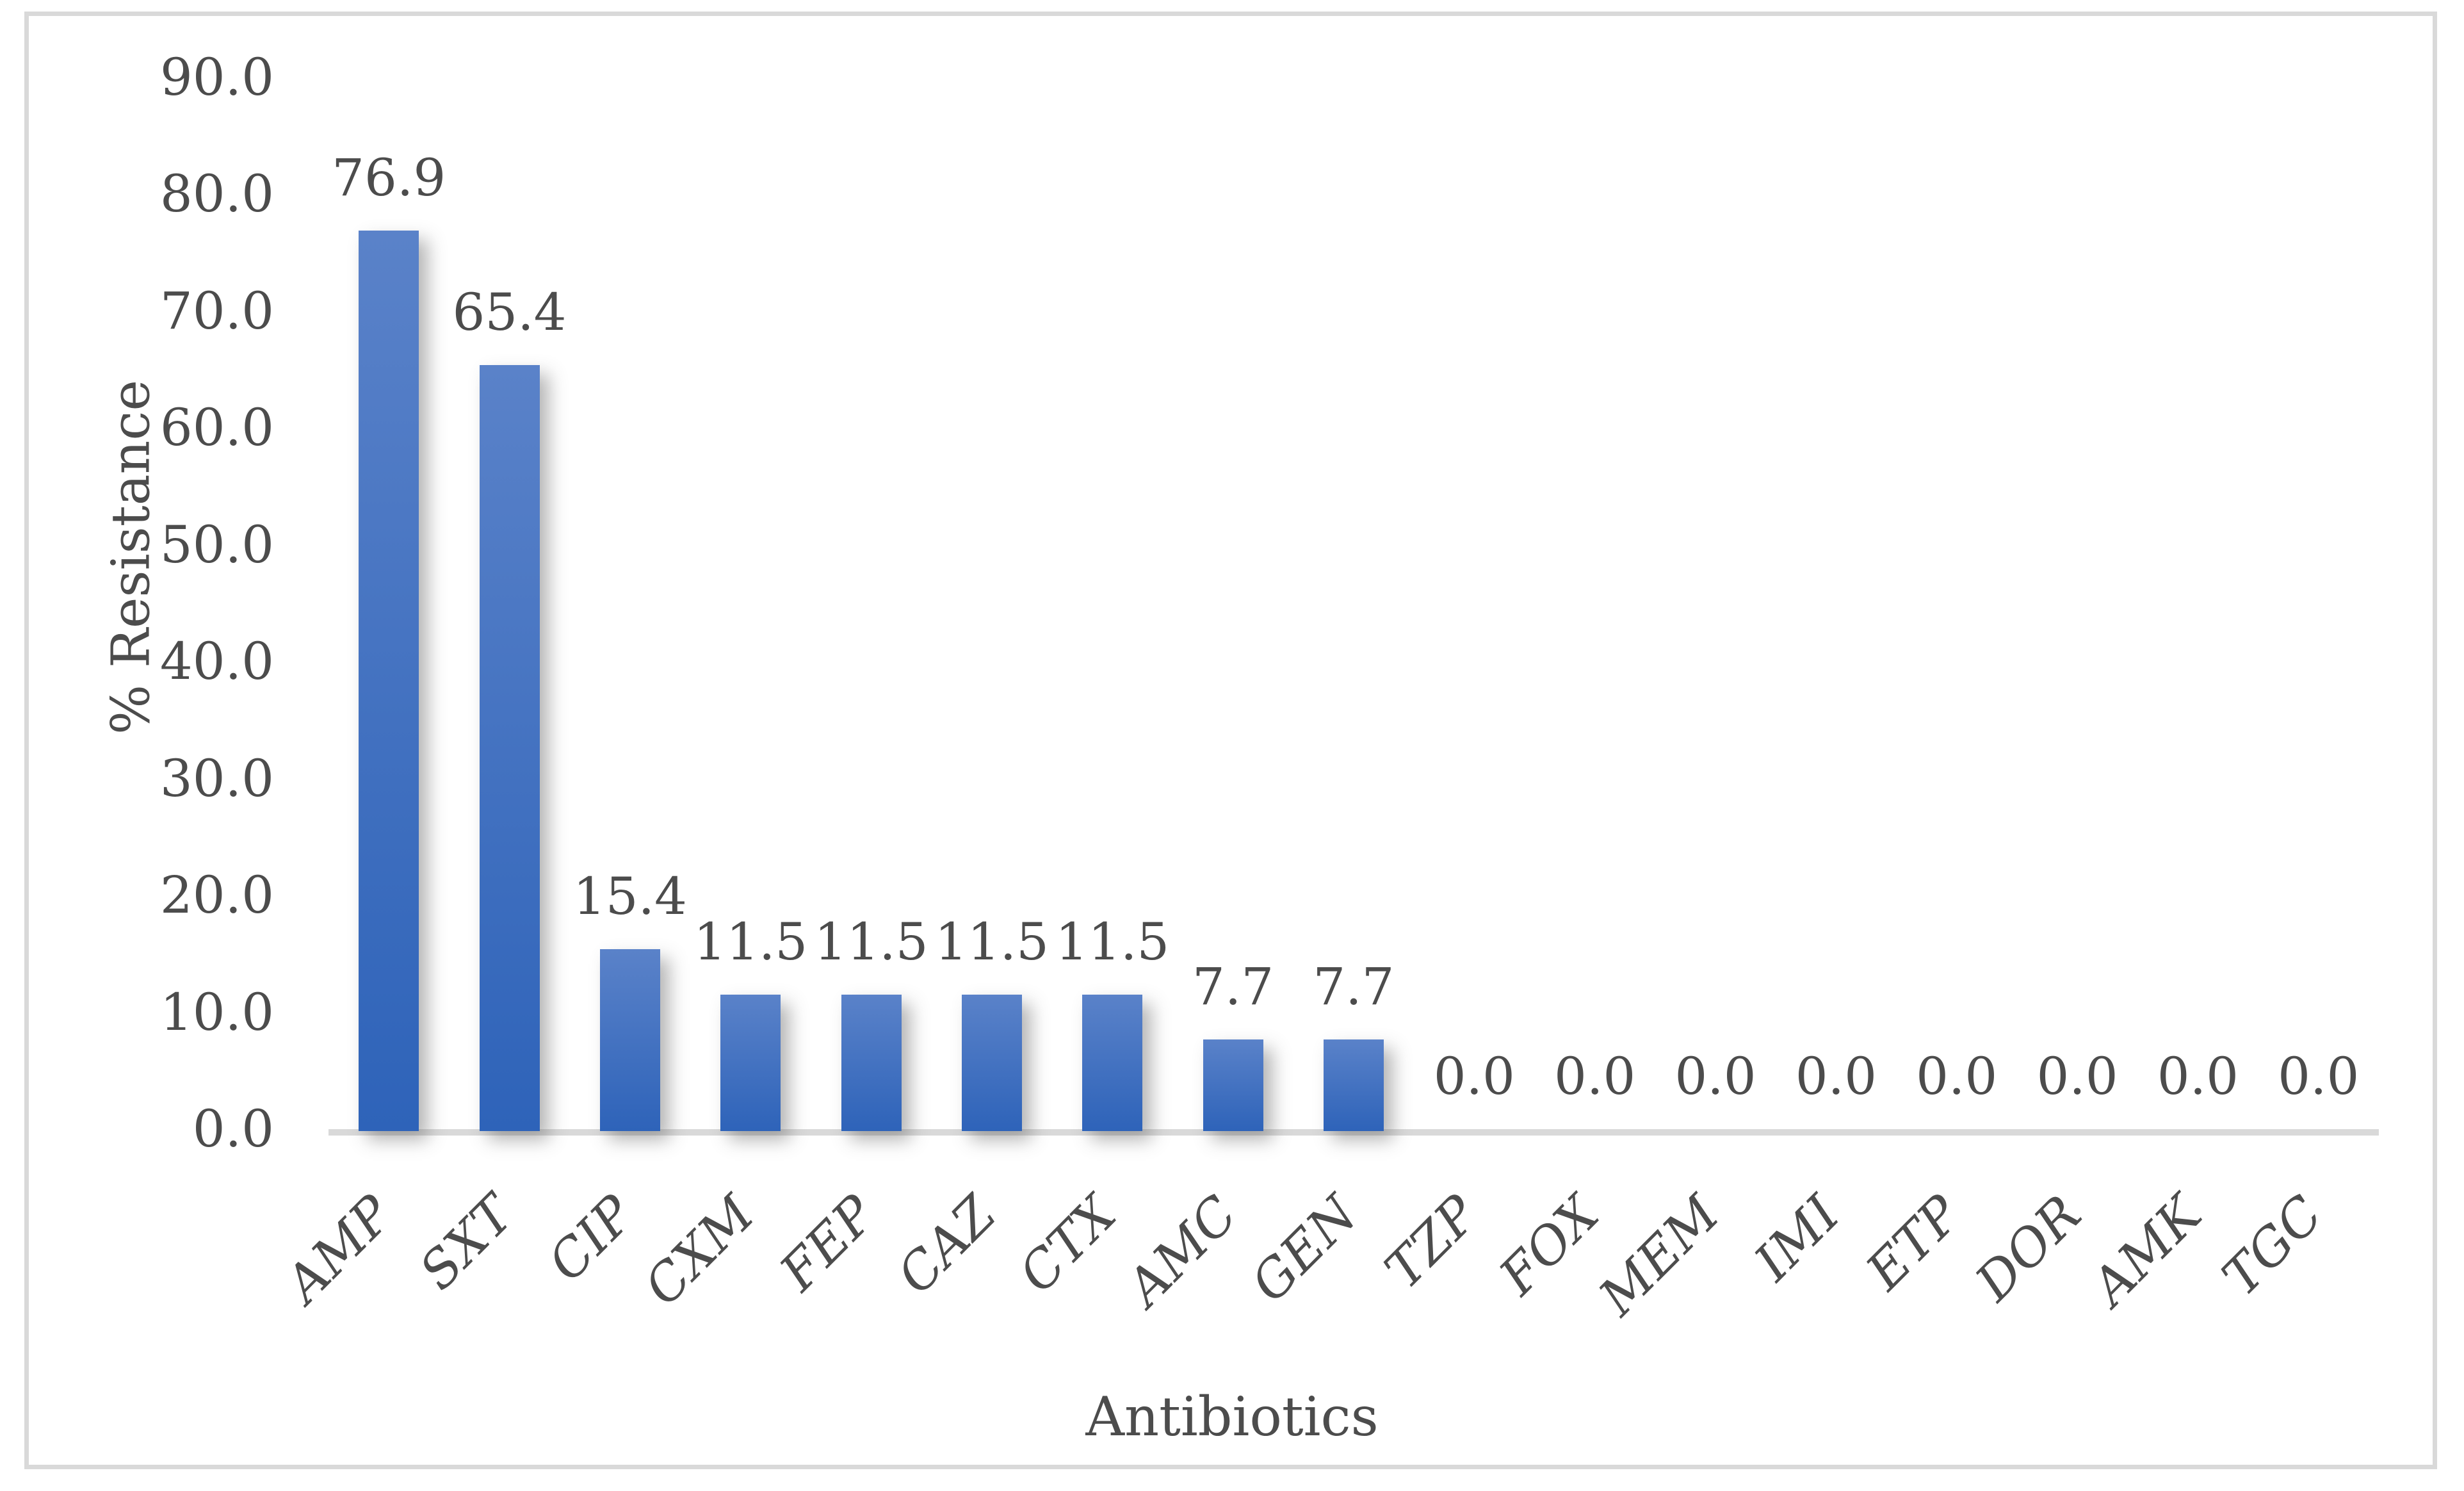 The image size is (2464, 1491). Describe the element at coordinates (217, 77) in the screenshot. I see `y-tick-label: 90.0` at that location.